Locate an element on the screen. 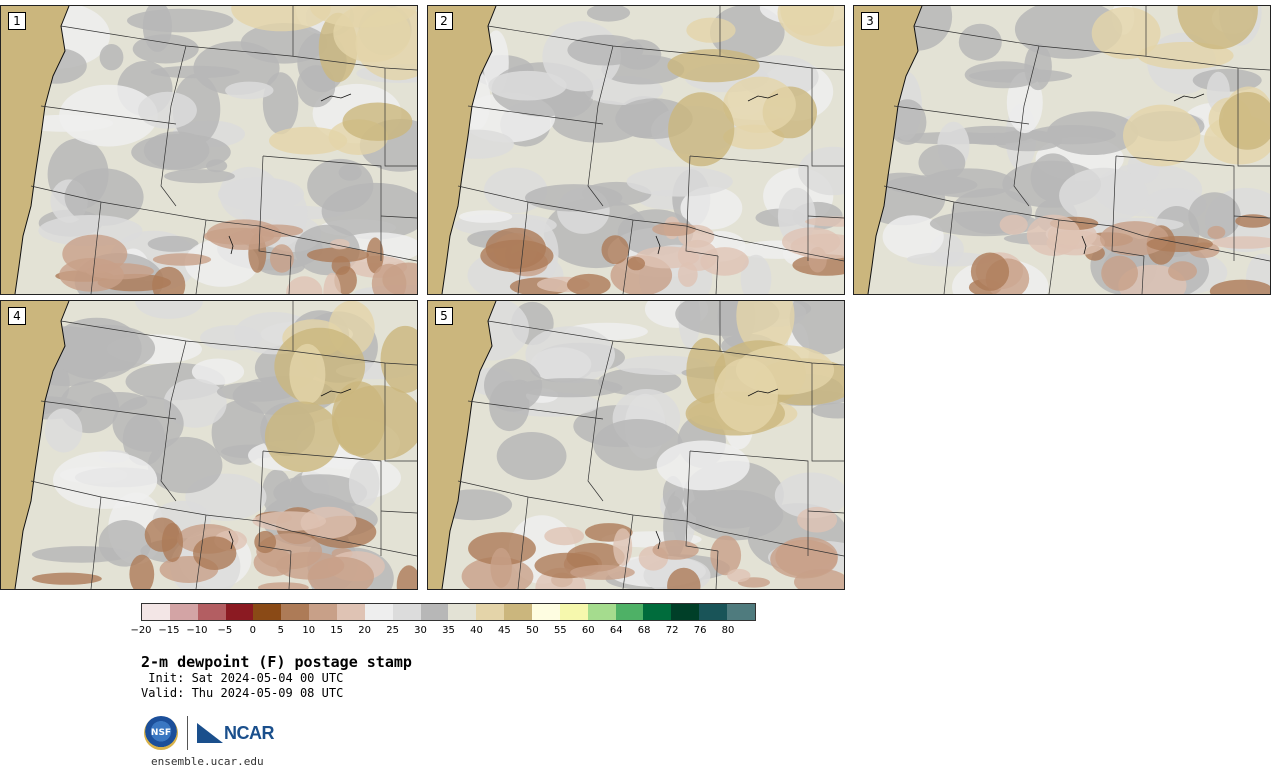  colorbar-tick-label: 55 is located at coordinates (560, 630).